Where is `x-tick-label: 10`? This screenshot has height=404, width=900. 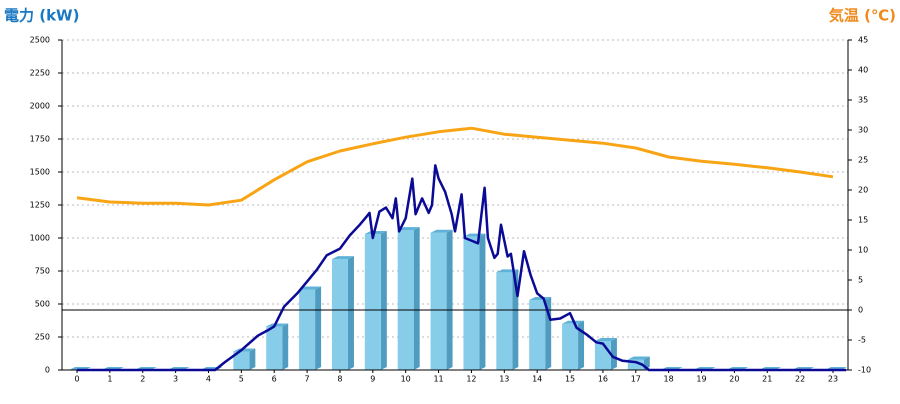
x-tick-label: 10 is located at coordinates (406, 379).